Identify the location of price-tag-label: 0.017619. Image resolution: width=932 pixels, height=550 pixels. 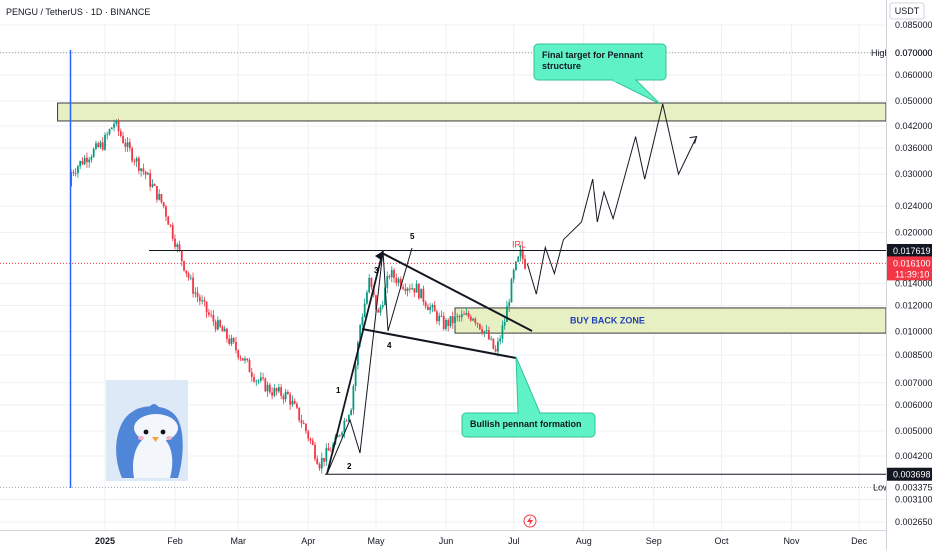
(912, 251).